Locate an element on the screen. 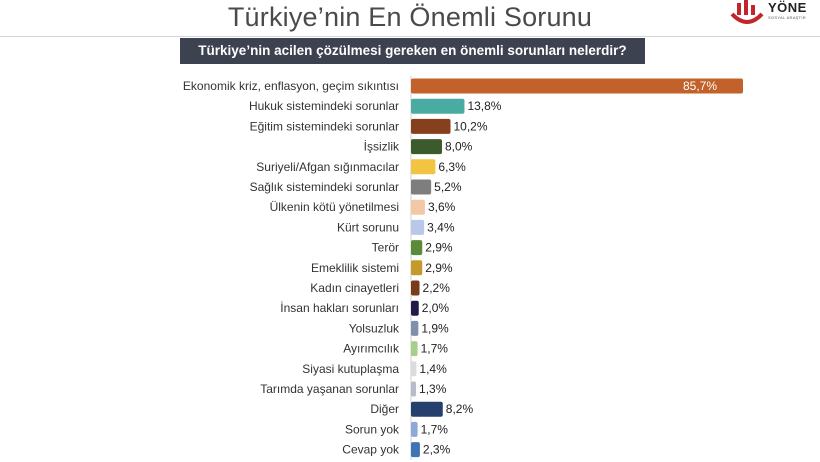 Image resolution: width=820 pixels, height=462 pixels. value-label: 5,2% is located at coordinates (448, 187).